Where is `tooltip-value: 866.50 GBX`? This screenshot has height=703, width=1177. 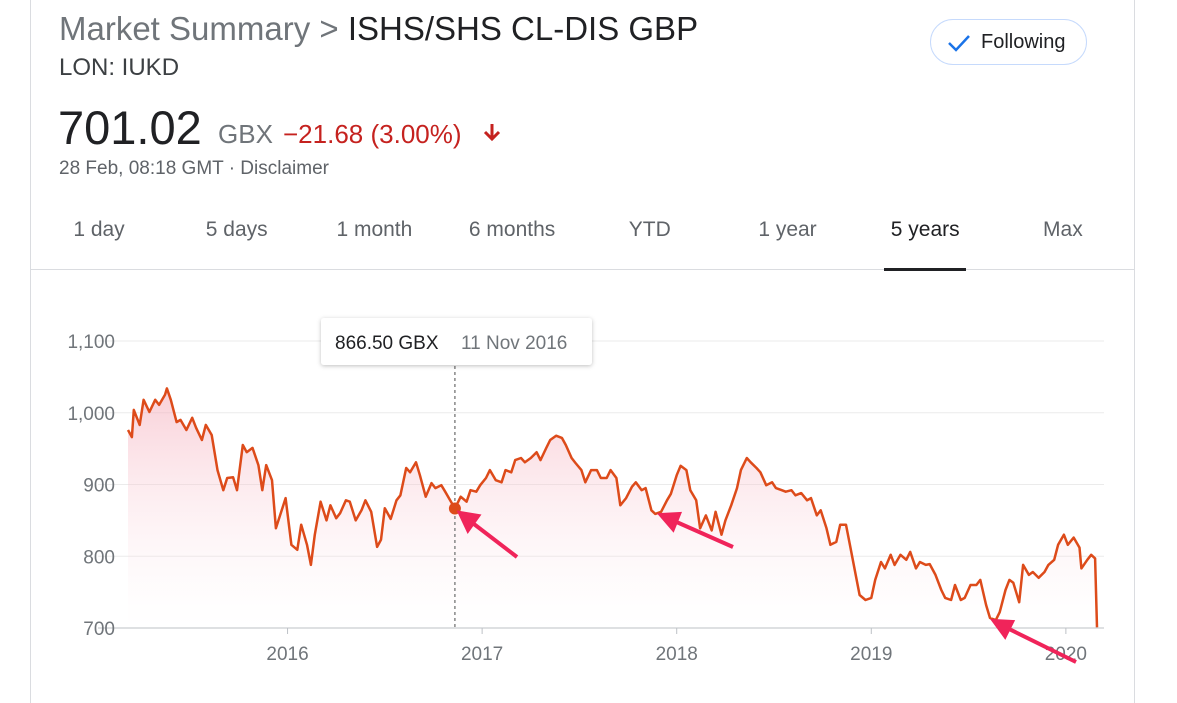
tooltip-value: 866.50 GBX is located at coordinates (387, 343).